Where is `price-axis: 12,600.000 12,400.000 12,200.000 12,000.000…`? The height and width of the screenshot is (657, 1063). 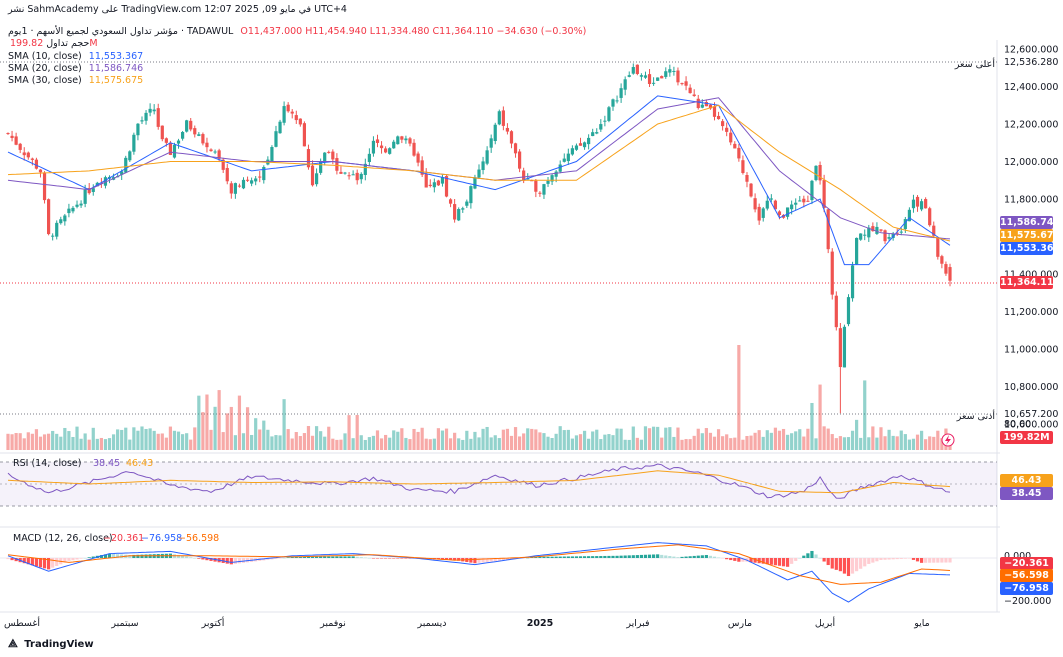 price-axis: 12,600.000 12,400.000 12,200.000 12,000.000… is located at coordinates (1031, 238).